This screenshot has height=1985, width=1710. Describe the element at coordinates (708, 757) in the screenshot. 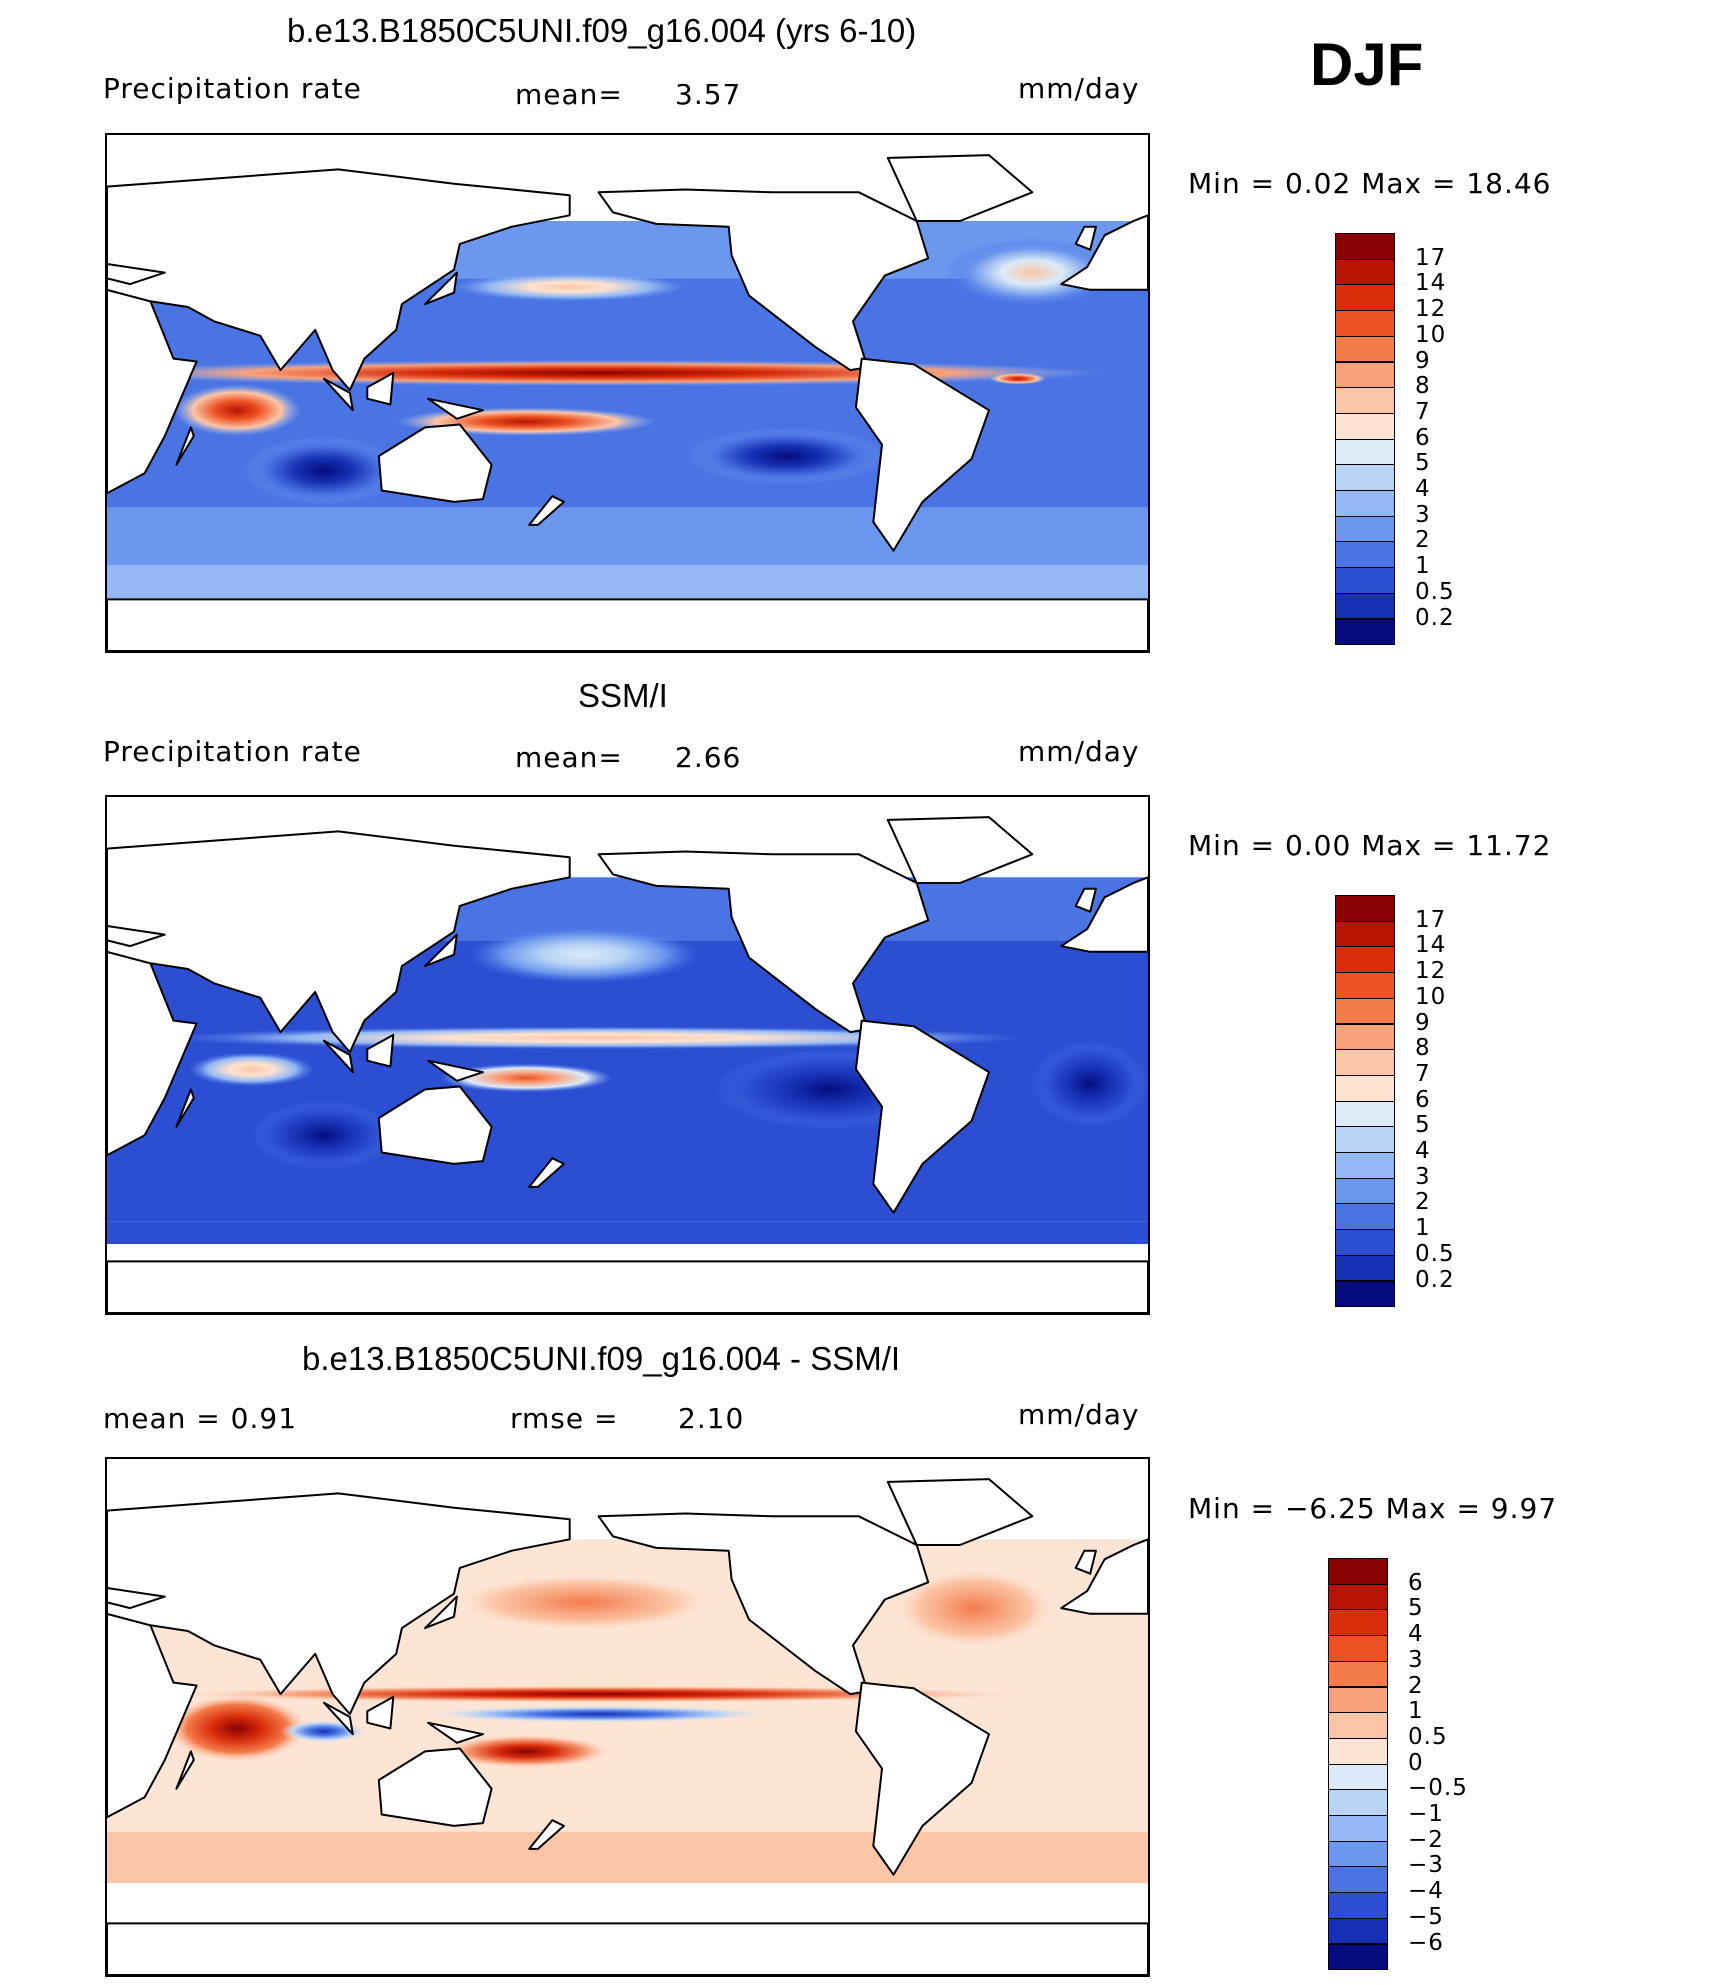

I see `mean-value: 2.66` at that location.